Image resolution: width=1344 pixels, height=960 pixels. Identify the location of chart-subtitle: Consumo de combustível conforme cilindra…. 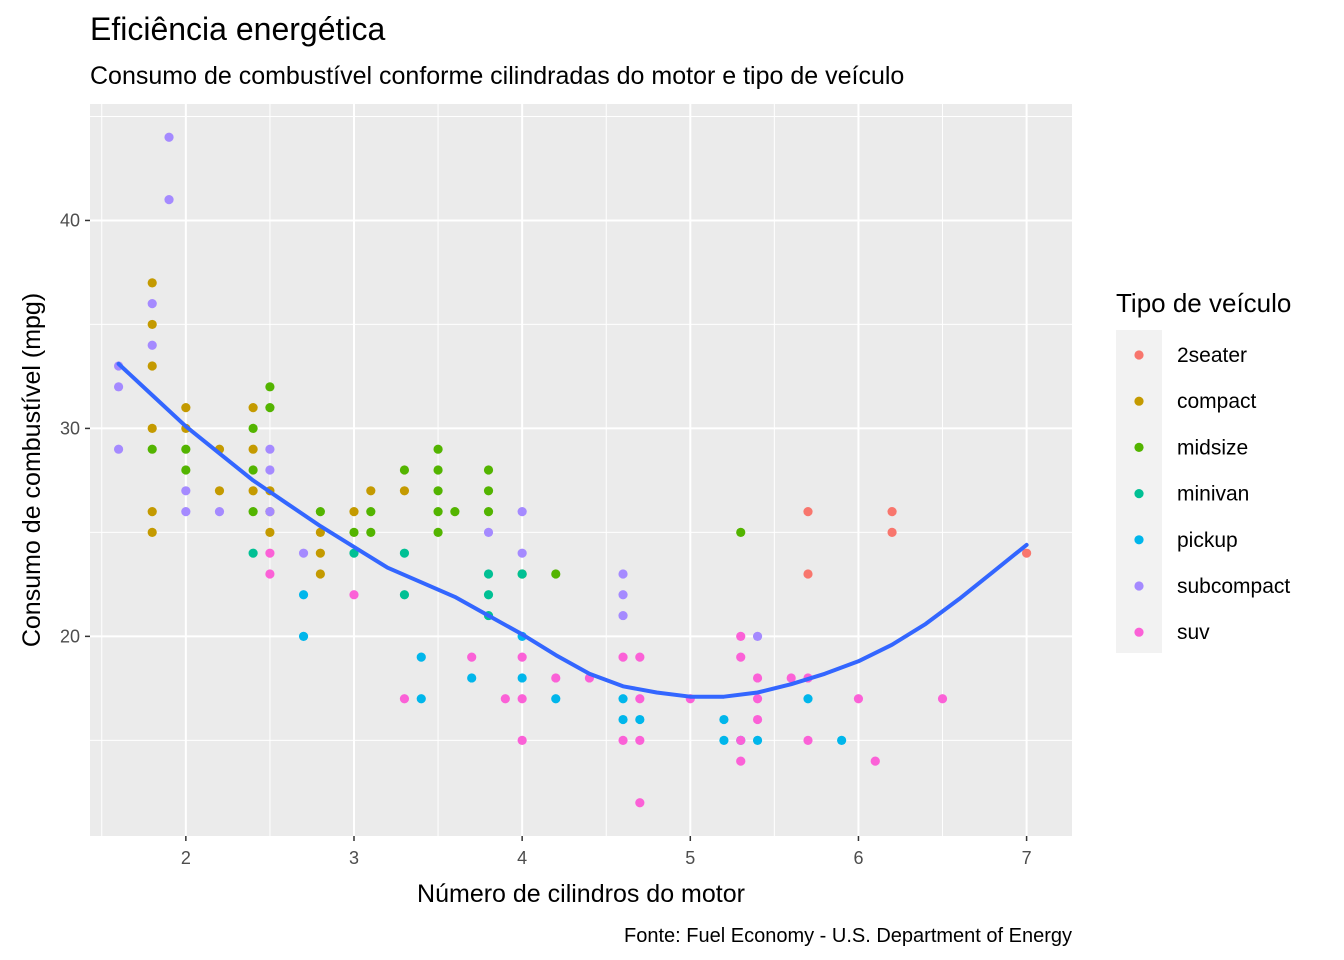
(497, 76).